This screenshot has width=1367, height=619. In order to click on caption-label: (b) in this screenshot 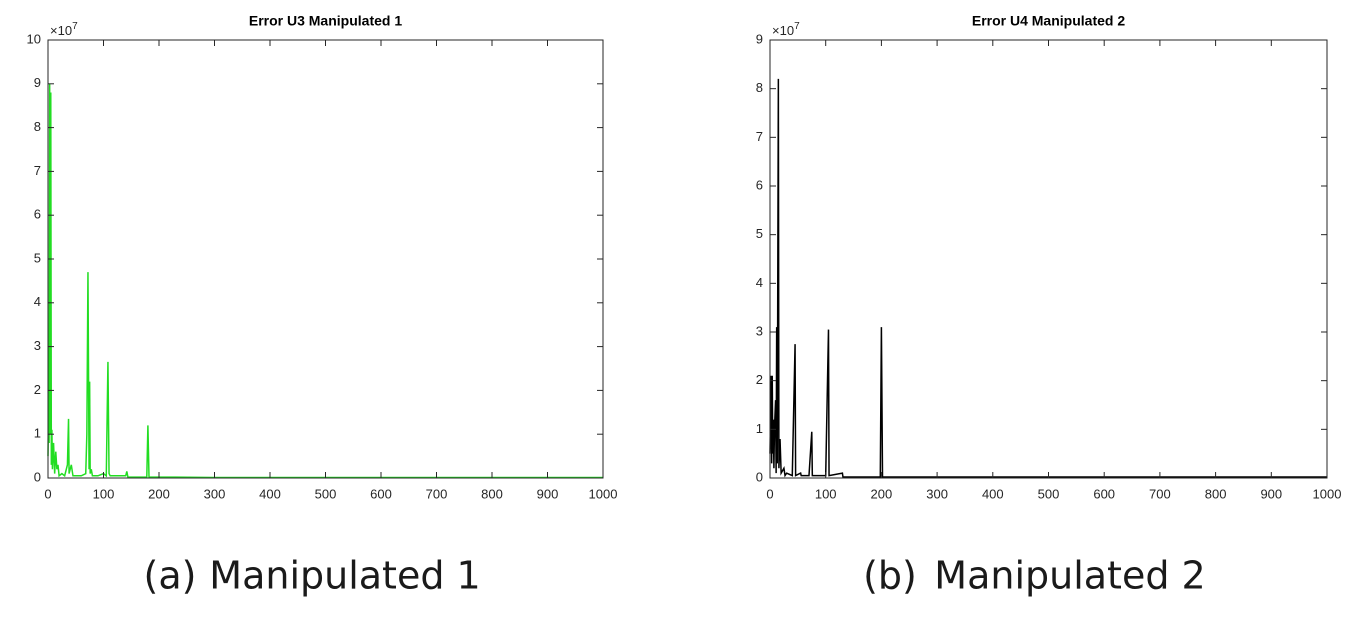, I will do `click(890, 576)`.